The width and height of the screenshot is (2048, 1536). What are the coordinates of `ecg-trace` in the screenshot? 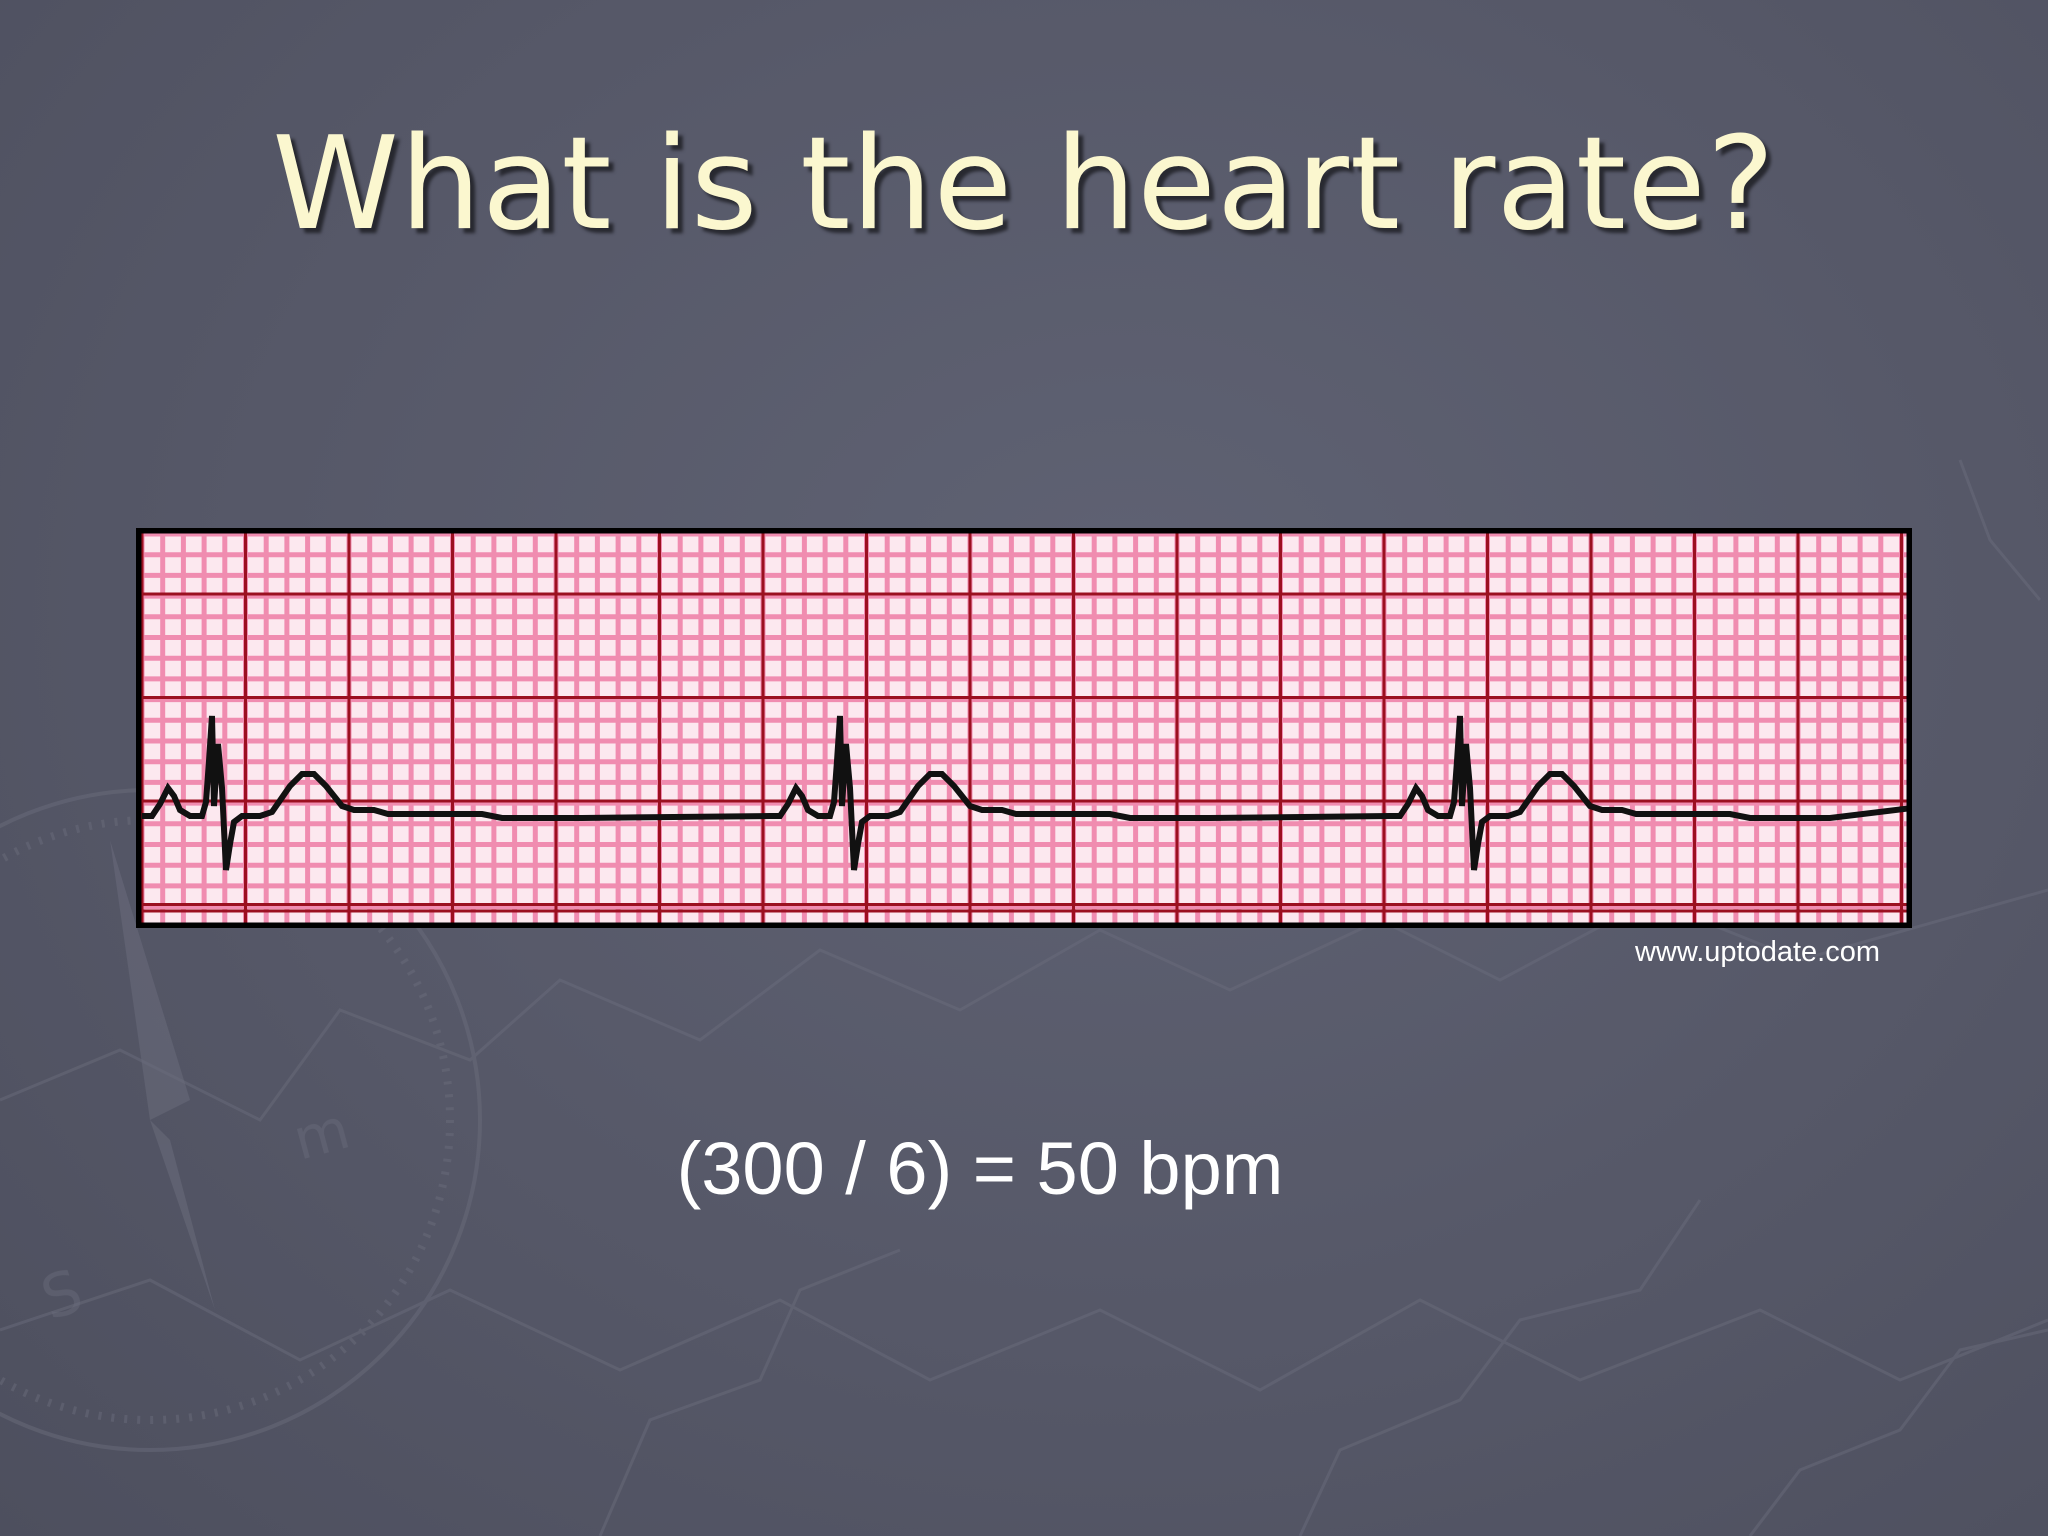 It's located at (1027, 793).